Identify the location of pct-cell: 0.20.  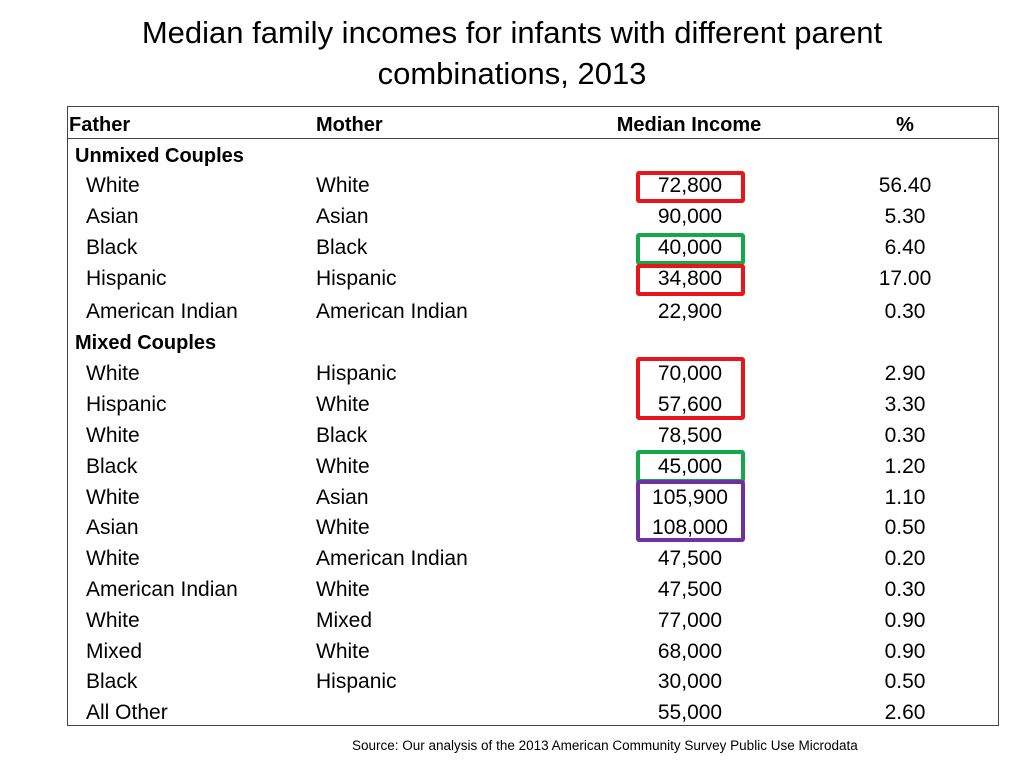
(905, 558).